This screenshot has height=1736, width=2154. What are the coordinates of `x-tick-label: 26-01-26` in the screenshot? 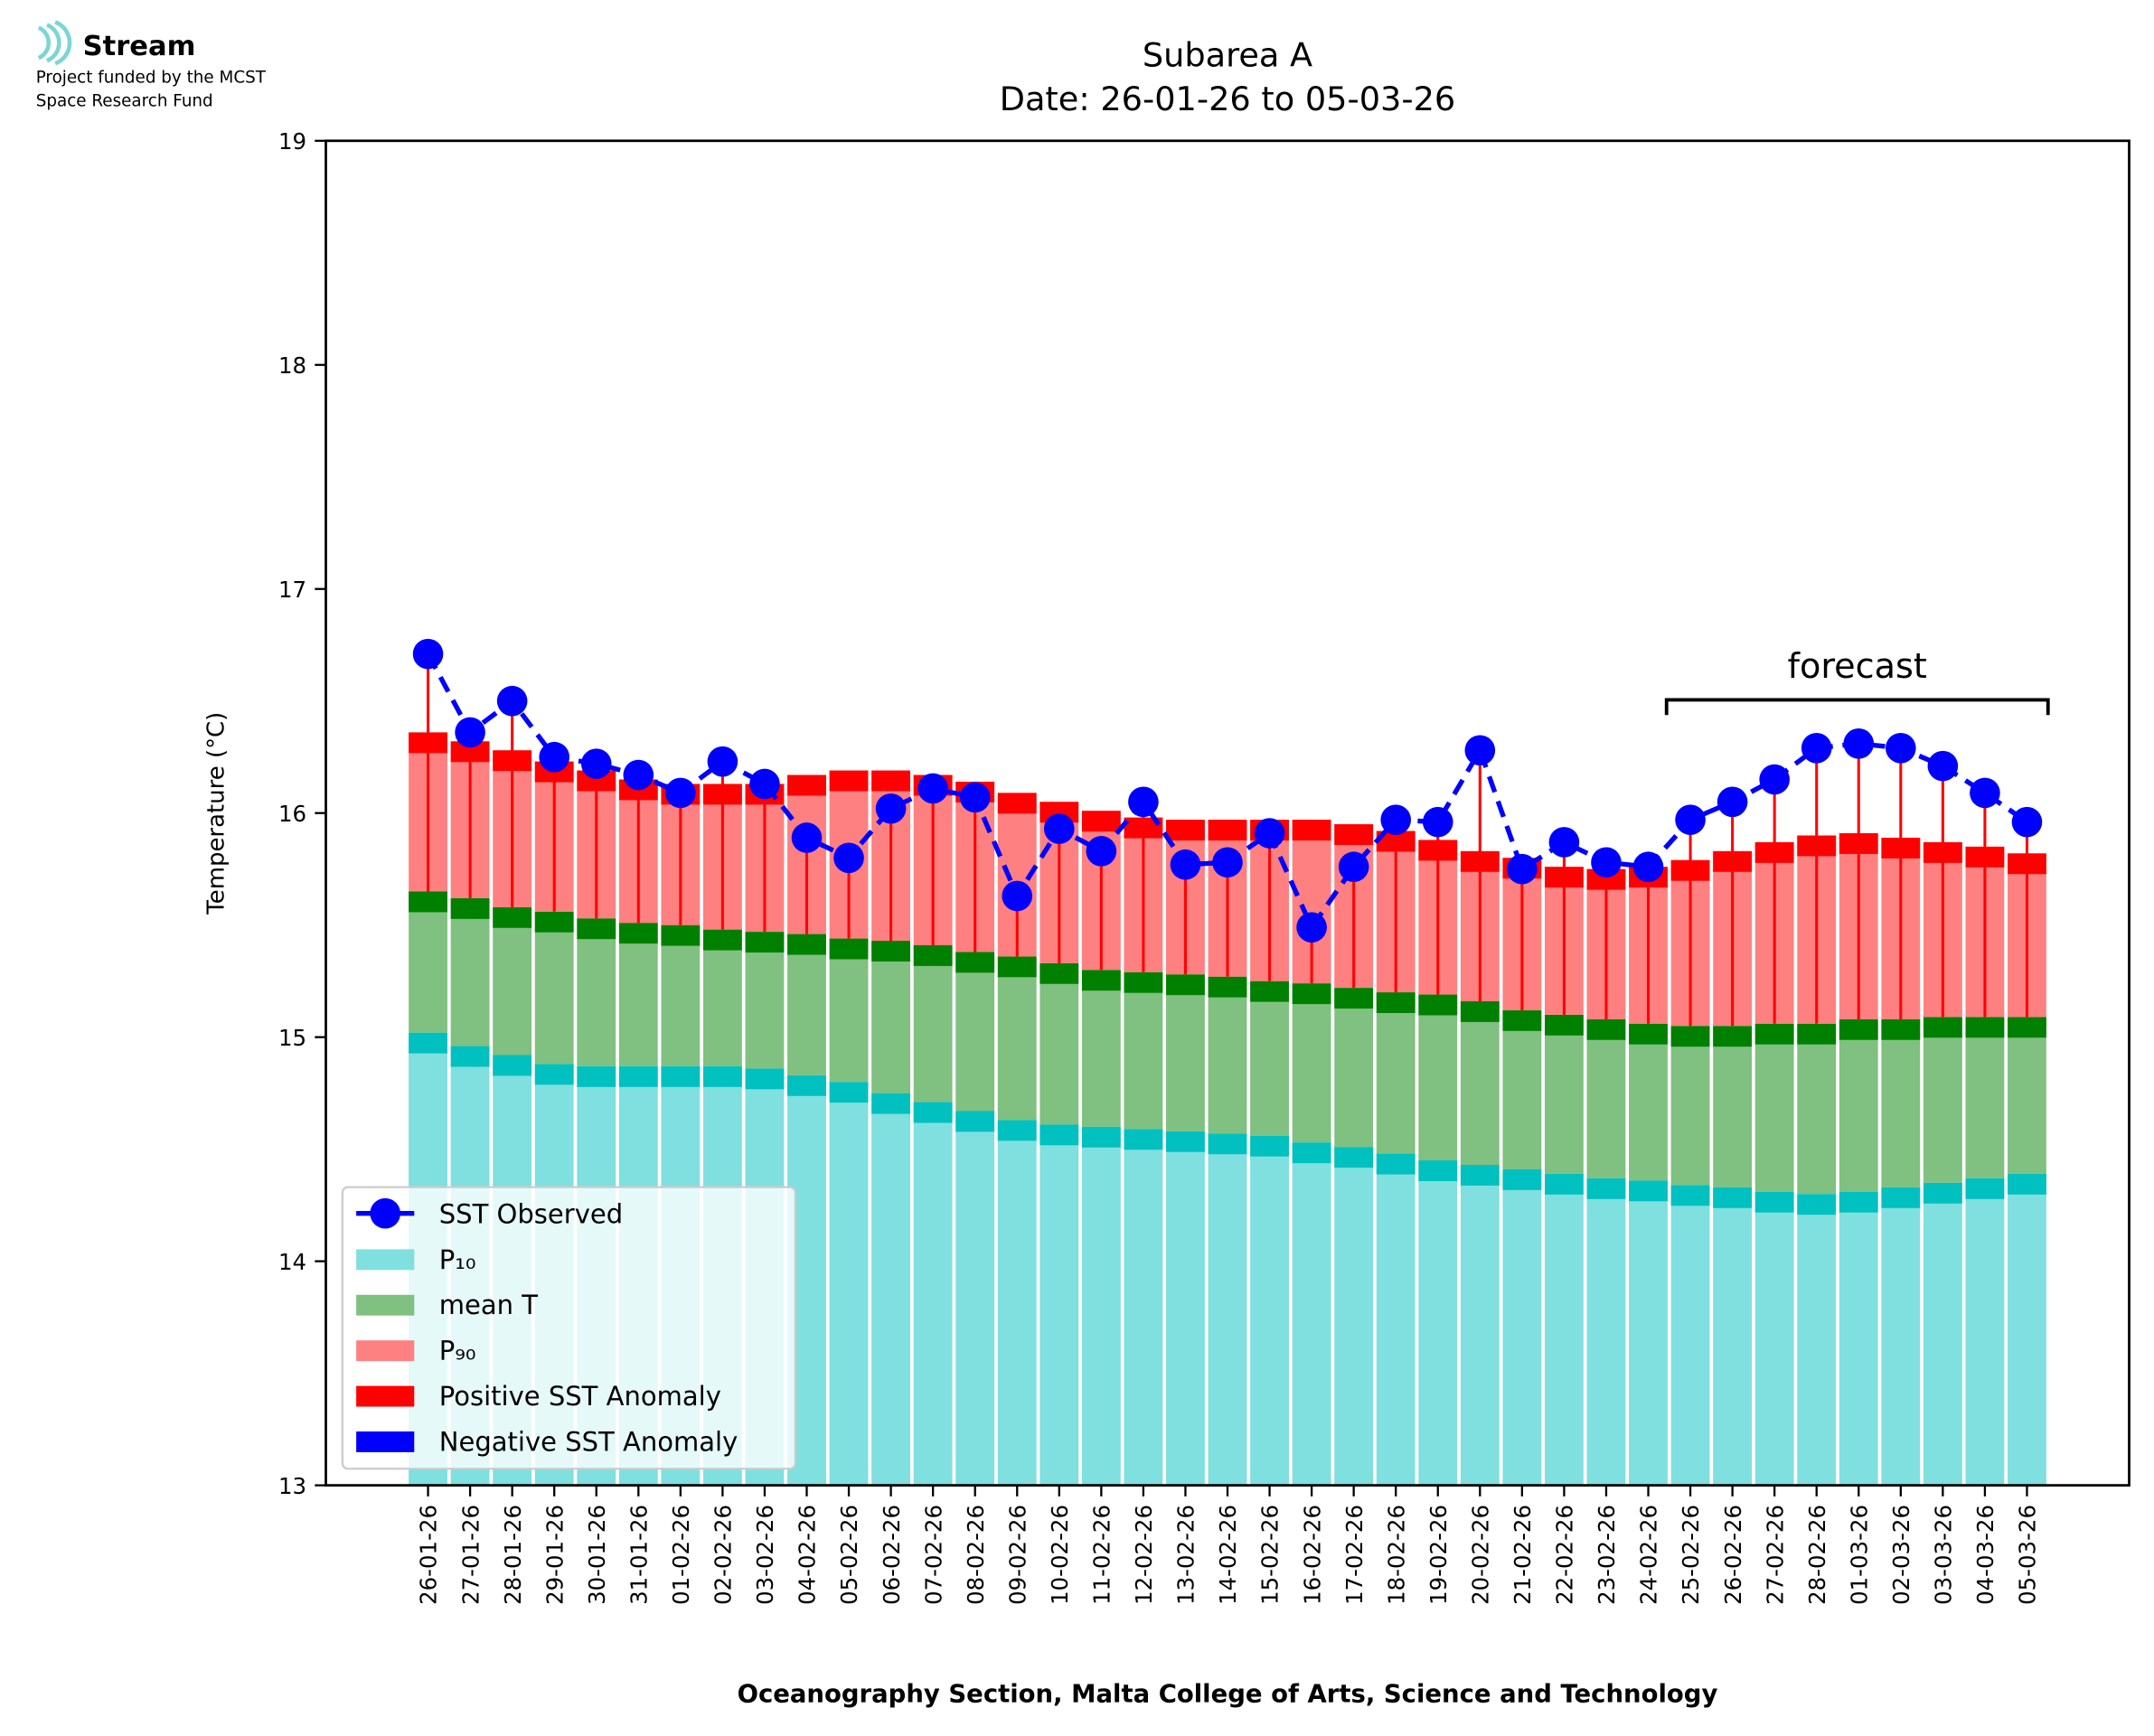 It's located at (429, 1555).